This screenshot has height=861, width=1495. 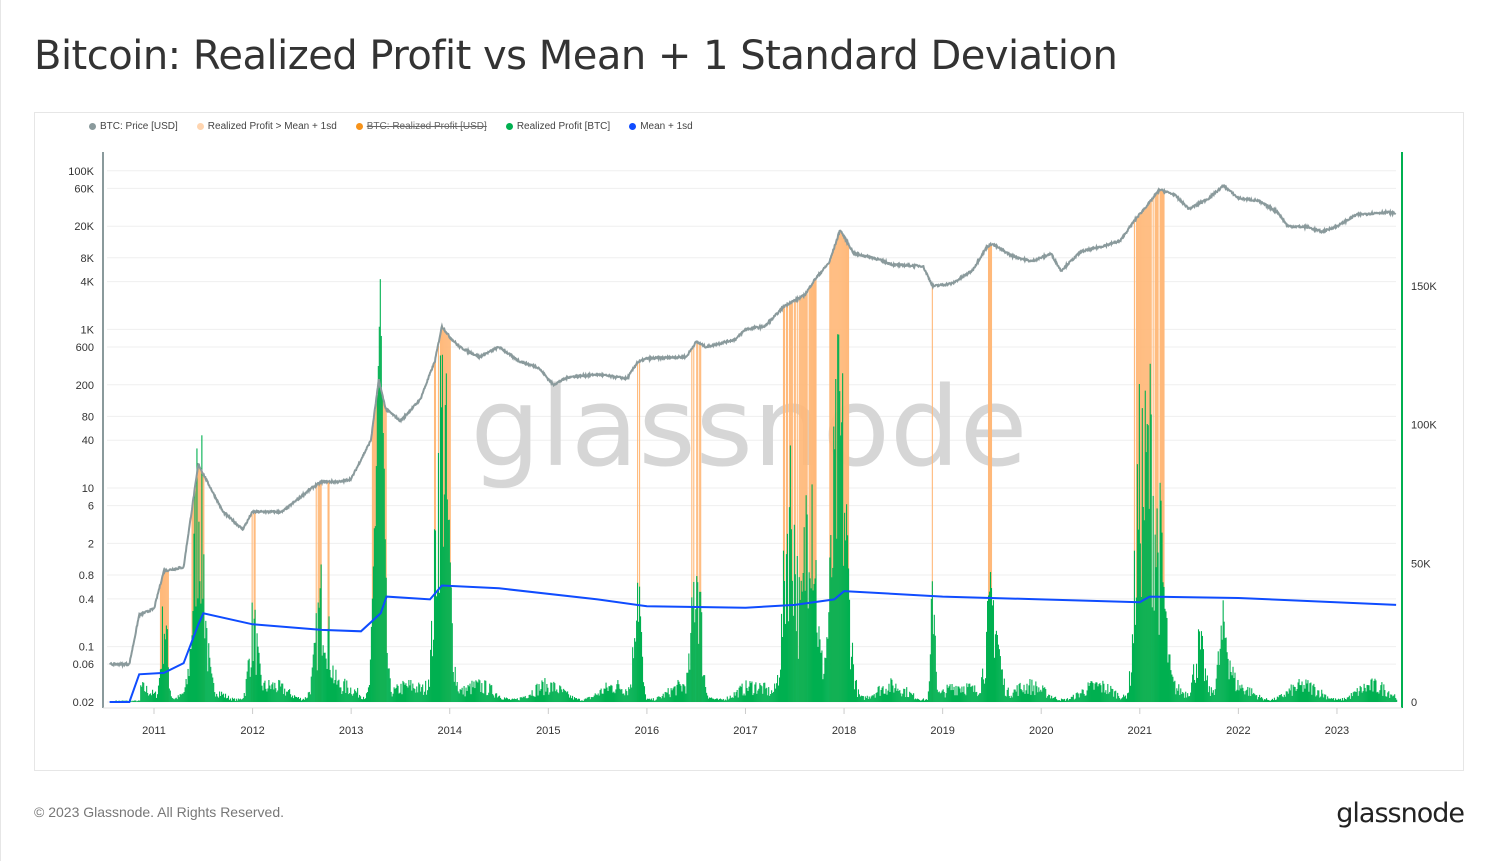 I want to click on brand-logo: glassnode, so click(x=1400, y=813).